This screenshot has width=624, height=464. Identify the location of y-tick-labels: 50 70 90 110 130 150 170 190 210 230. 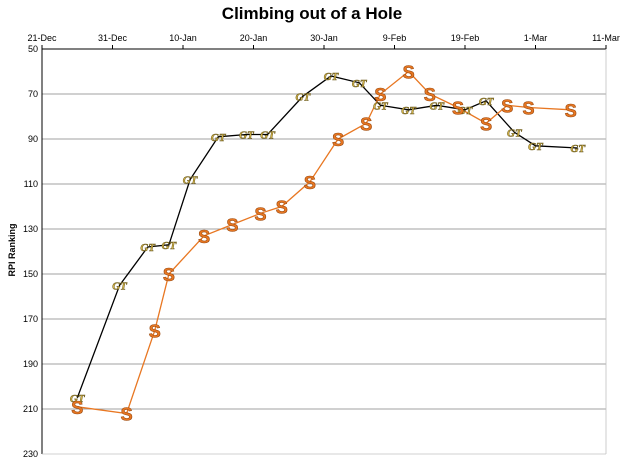
(30, 251).